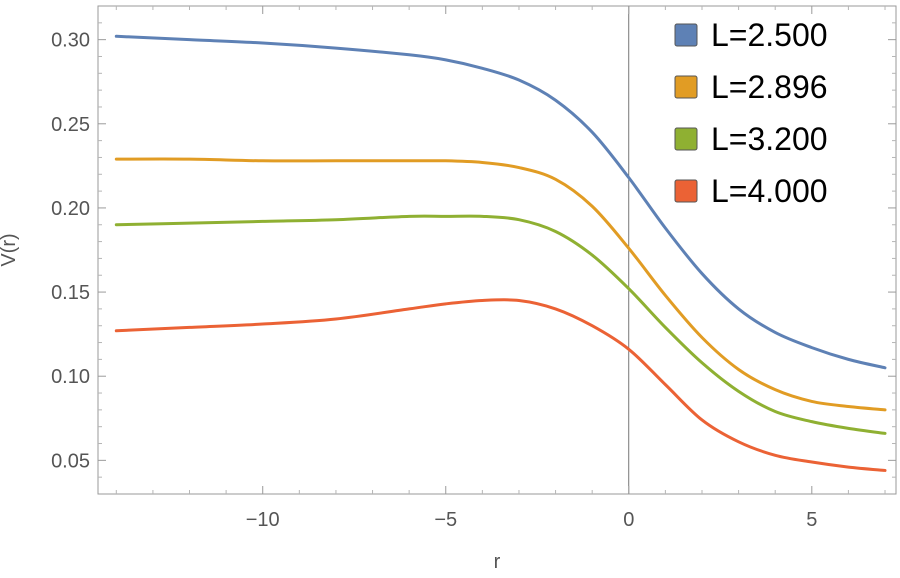 This screenshot has height=578, width=900. I want to click on legend-label: L=4.000, so click(769, 191).